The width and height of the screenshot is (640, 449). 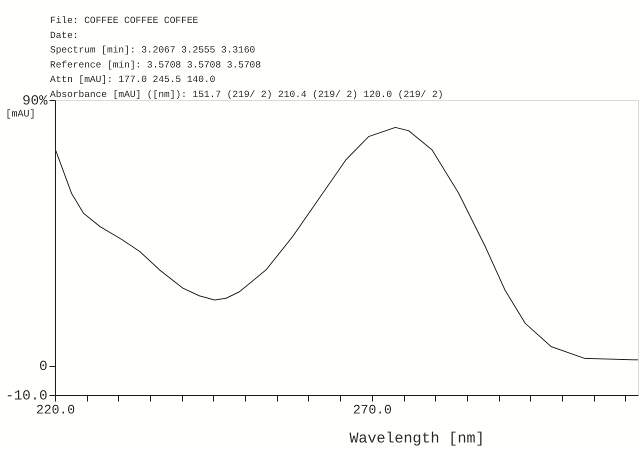 What do you see at coordinates (56, 410) in the screenshot?
I see `x-tick-label: 220.0` at bounding box center [56, 410].